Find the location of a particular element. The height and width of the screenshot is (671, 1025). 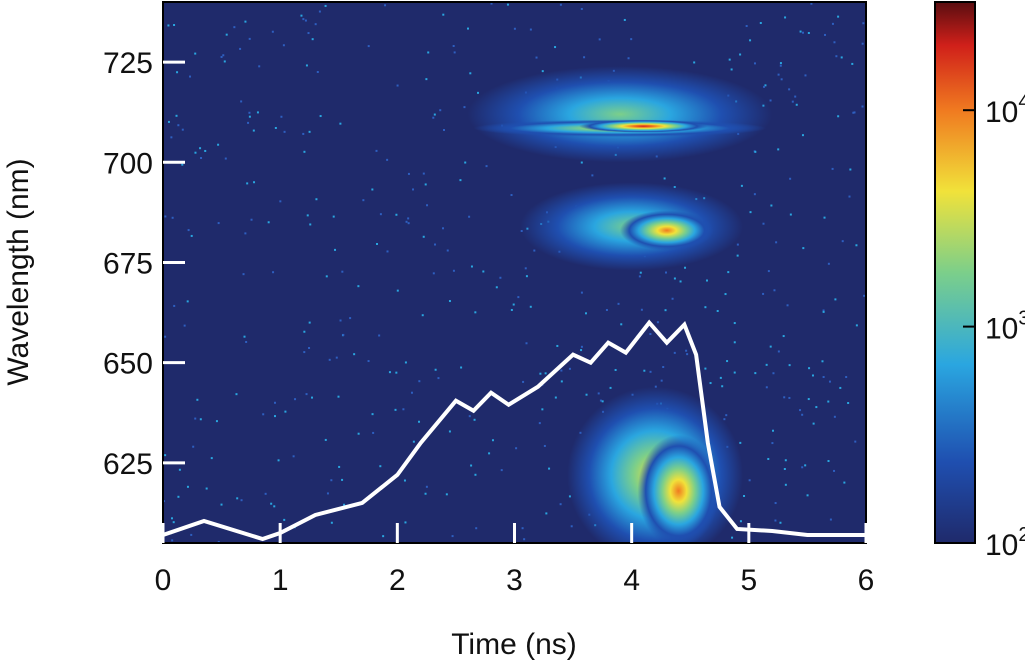

x-axis-label: Time (ns) is located at coordinates (514, 644).